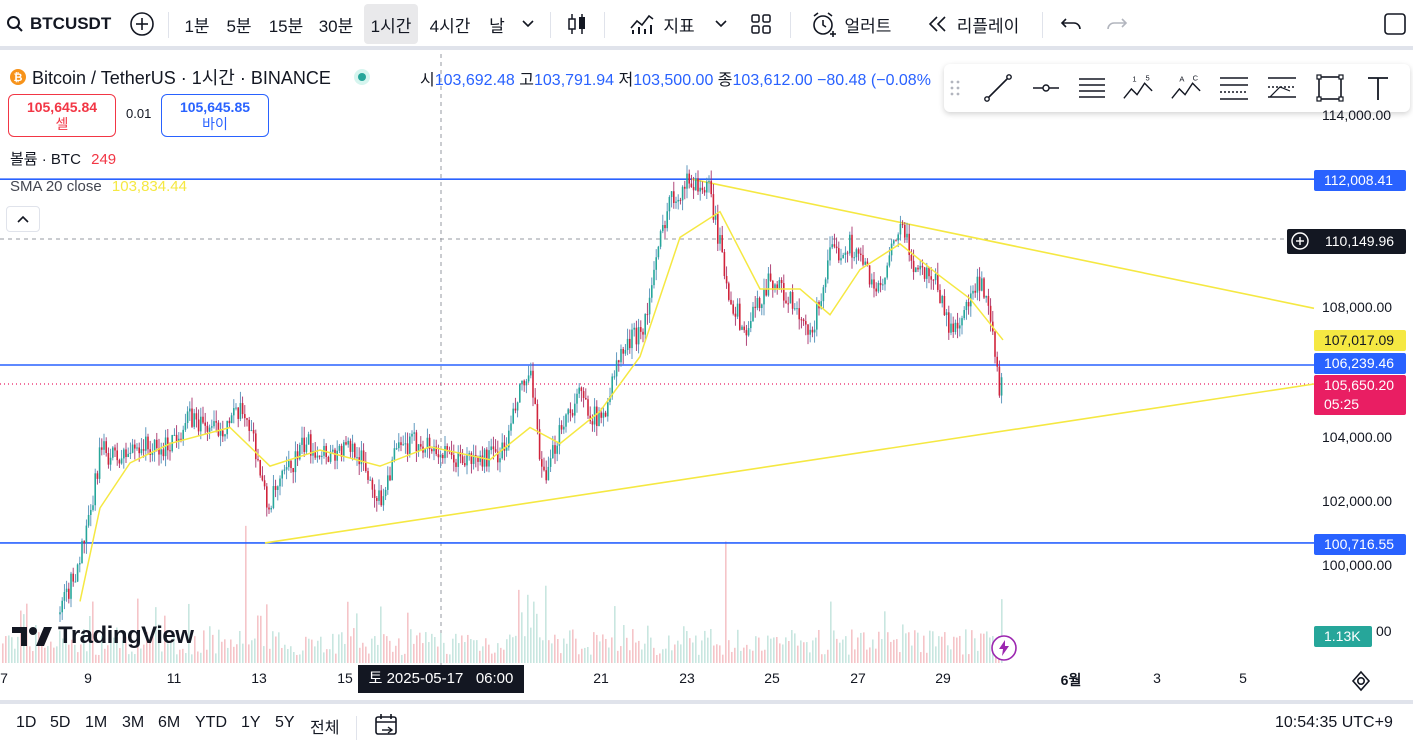 This screenshot has height=751, width=1413. Describe the element at coordinates (96, 722) in the screenshot. I see `range-1m: 1M` at that location.